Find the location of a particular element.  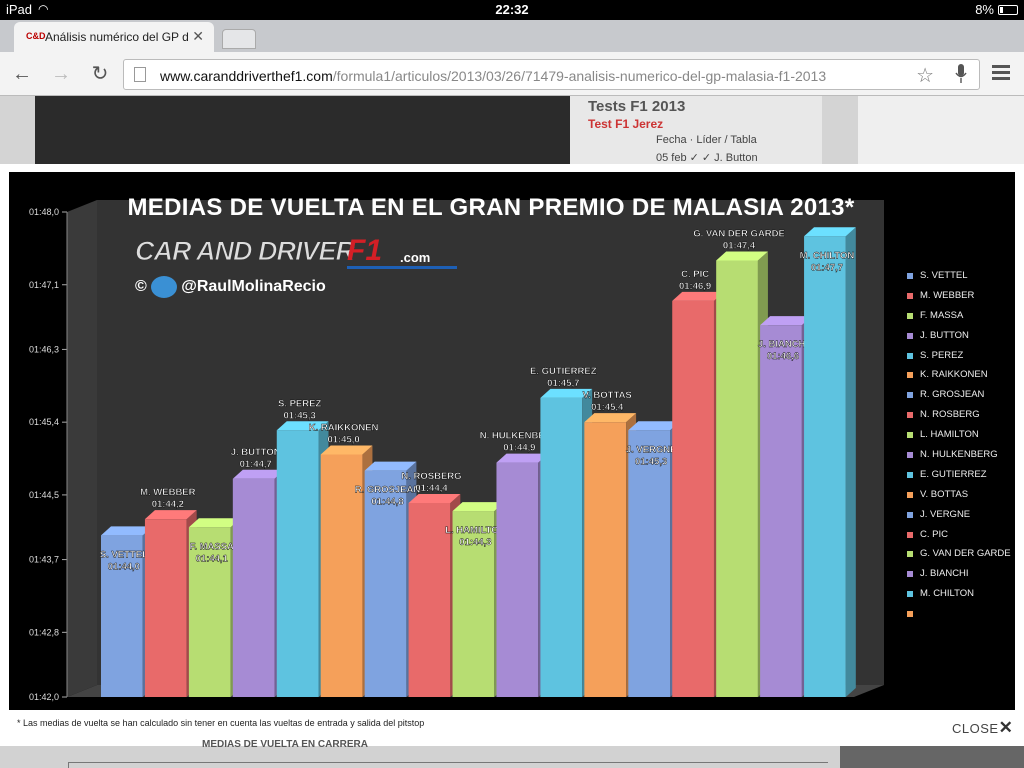

legend-item: S. VETTEL is located at coordinates (959, 280).